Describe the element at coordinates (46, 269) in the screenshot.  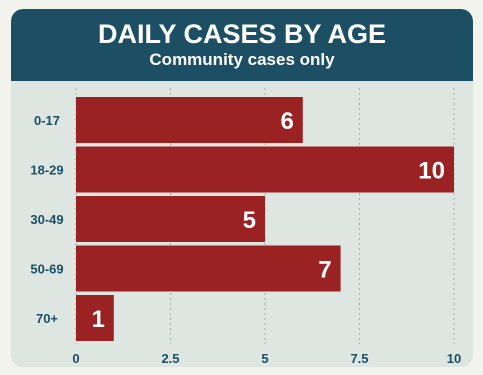
I see `category-label: 50-69` at that location.